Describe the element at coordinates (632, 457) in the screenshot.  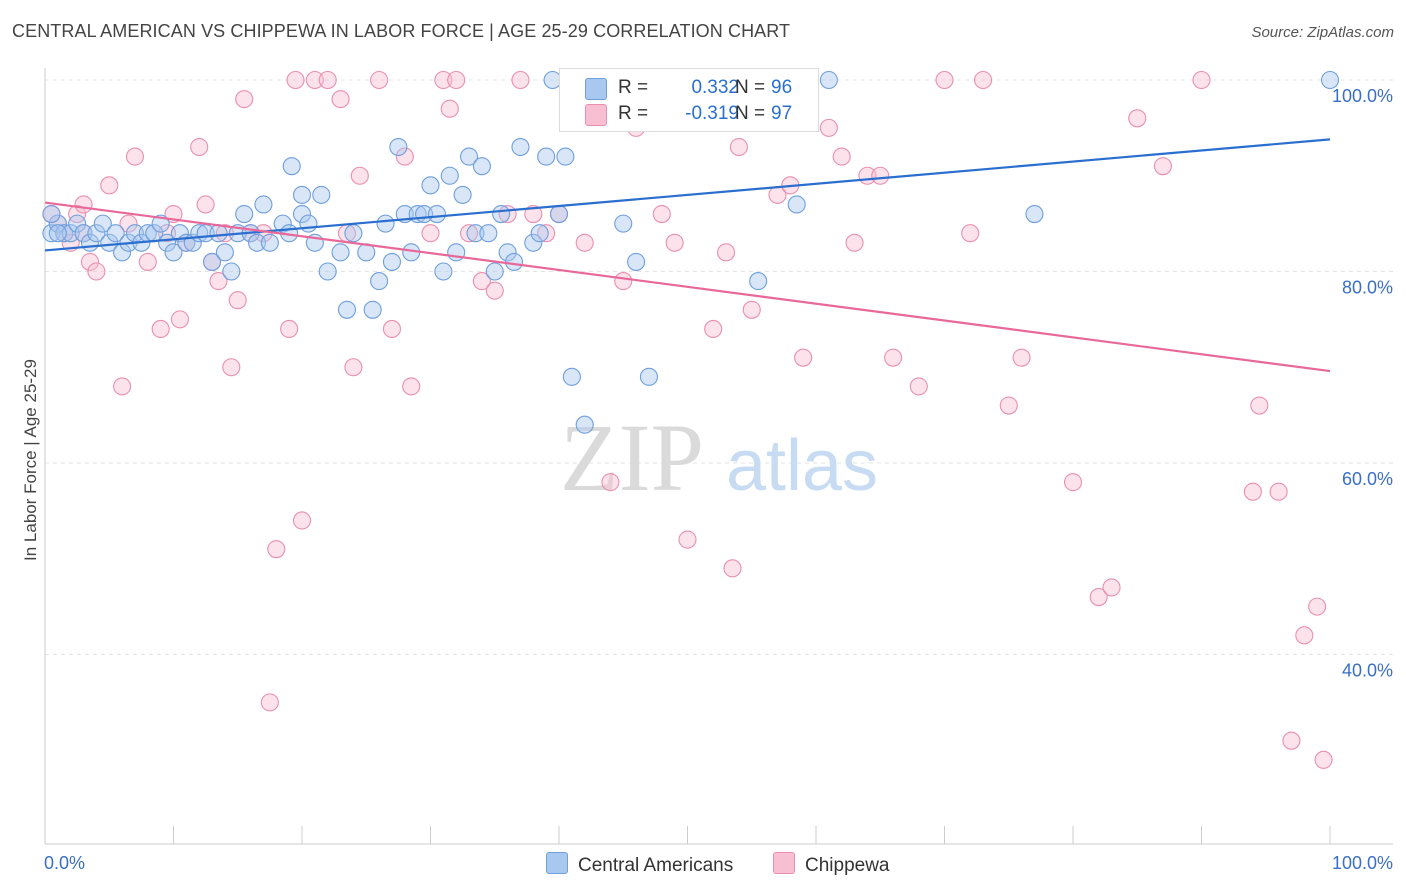
I see `watermark-zip: ZIP` at that location.